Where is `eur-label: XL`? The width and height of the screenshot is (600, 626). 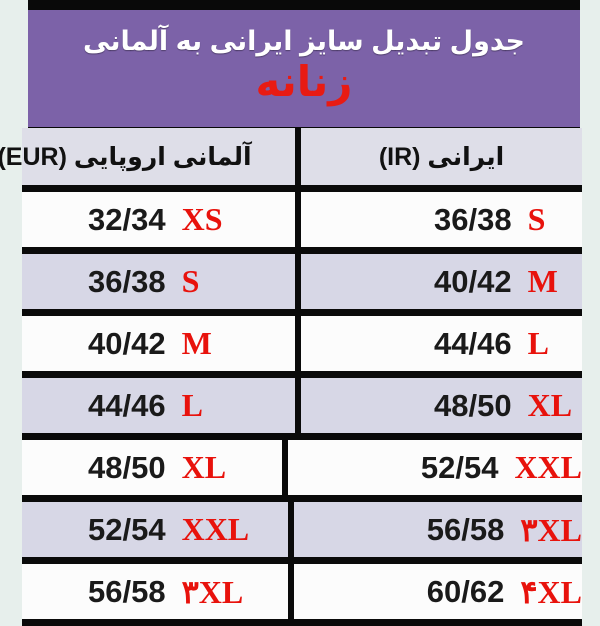
eur-label: XL is located at coordinates (204, 467).